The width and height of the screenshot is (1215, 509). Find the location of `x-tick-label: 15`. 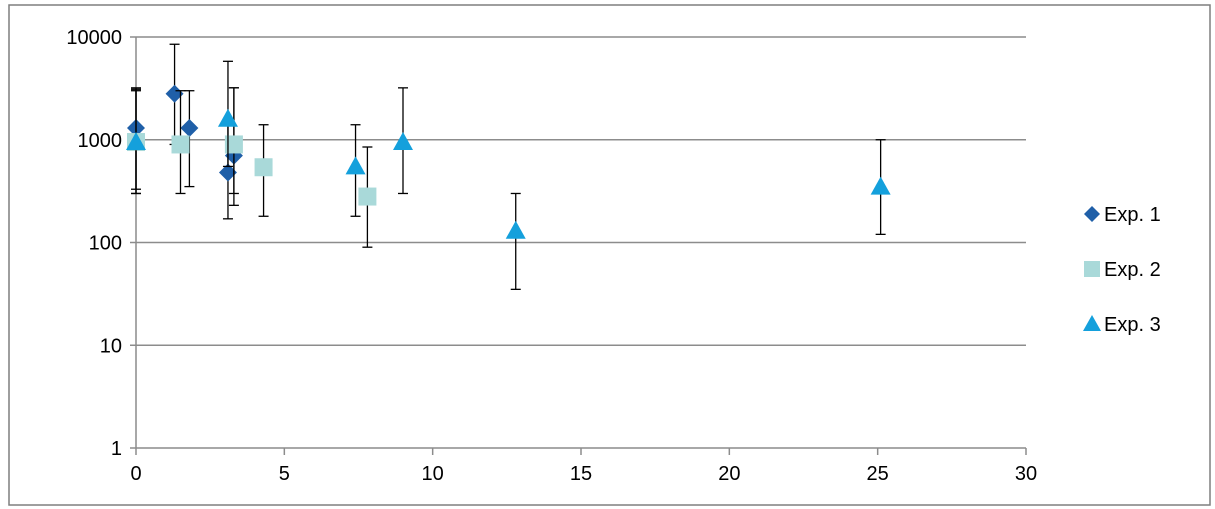

x-tick-label: 15 is located at coordinates (581, 474).